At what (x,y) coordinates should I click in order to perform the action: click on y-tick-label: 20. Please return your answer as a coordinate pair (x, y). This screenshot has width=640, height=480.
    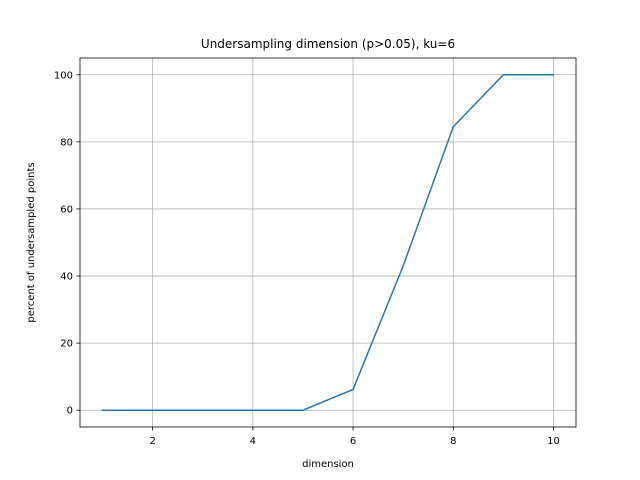
    Looking at the image, I should click on (66, 344).